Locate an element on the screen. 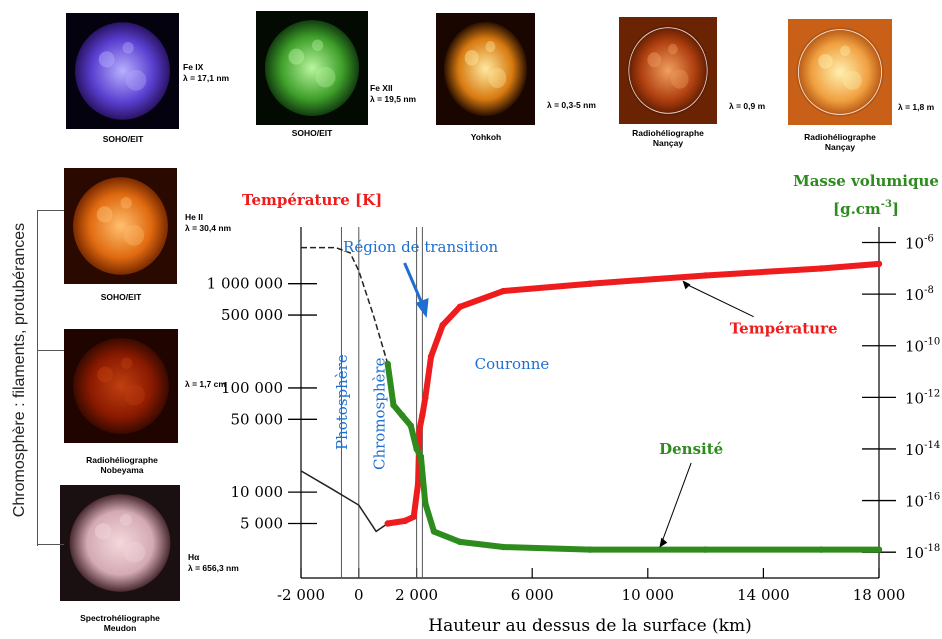 This screenshot has width=942, height=639. left-tick-label: 10 000 is located at coordinates (257, 492).